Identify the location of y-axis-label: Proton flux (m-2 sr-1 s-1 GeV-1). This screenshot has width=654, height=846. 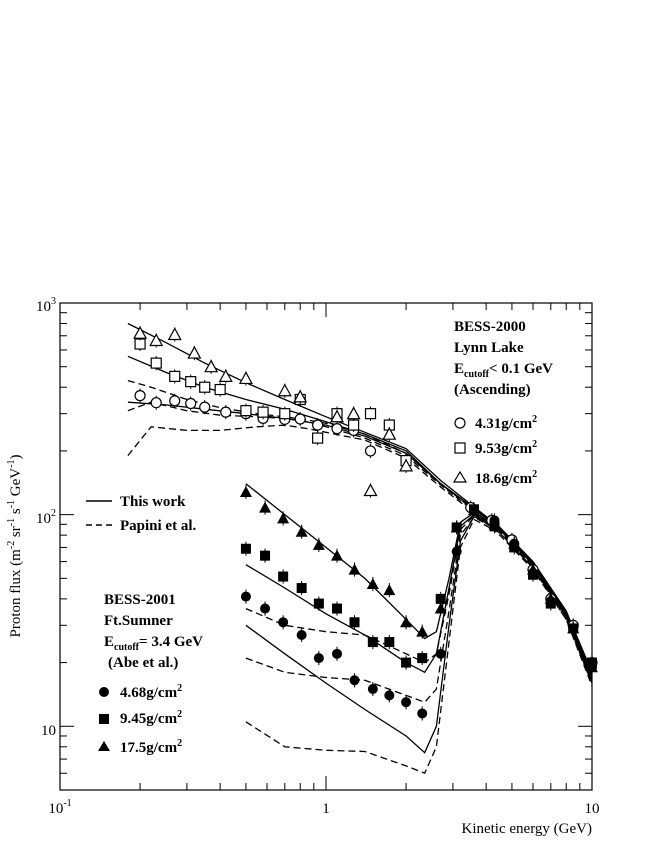
(15, 546).